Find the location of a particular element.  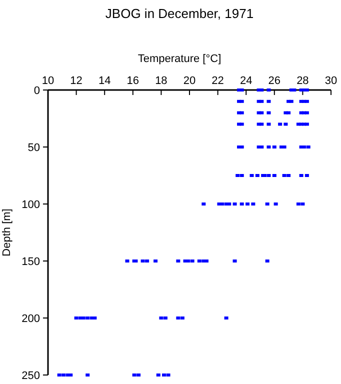

x-tick-label: 26 is located at coordinates (274, 81).